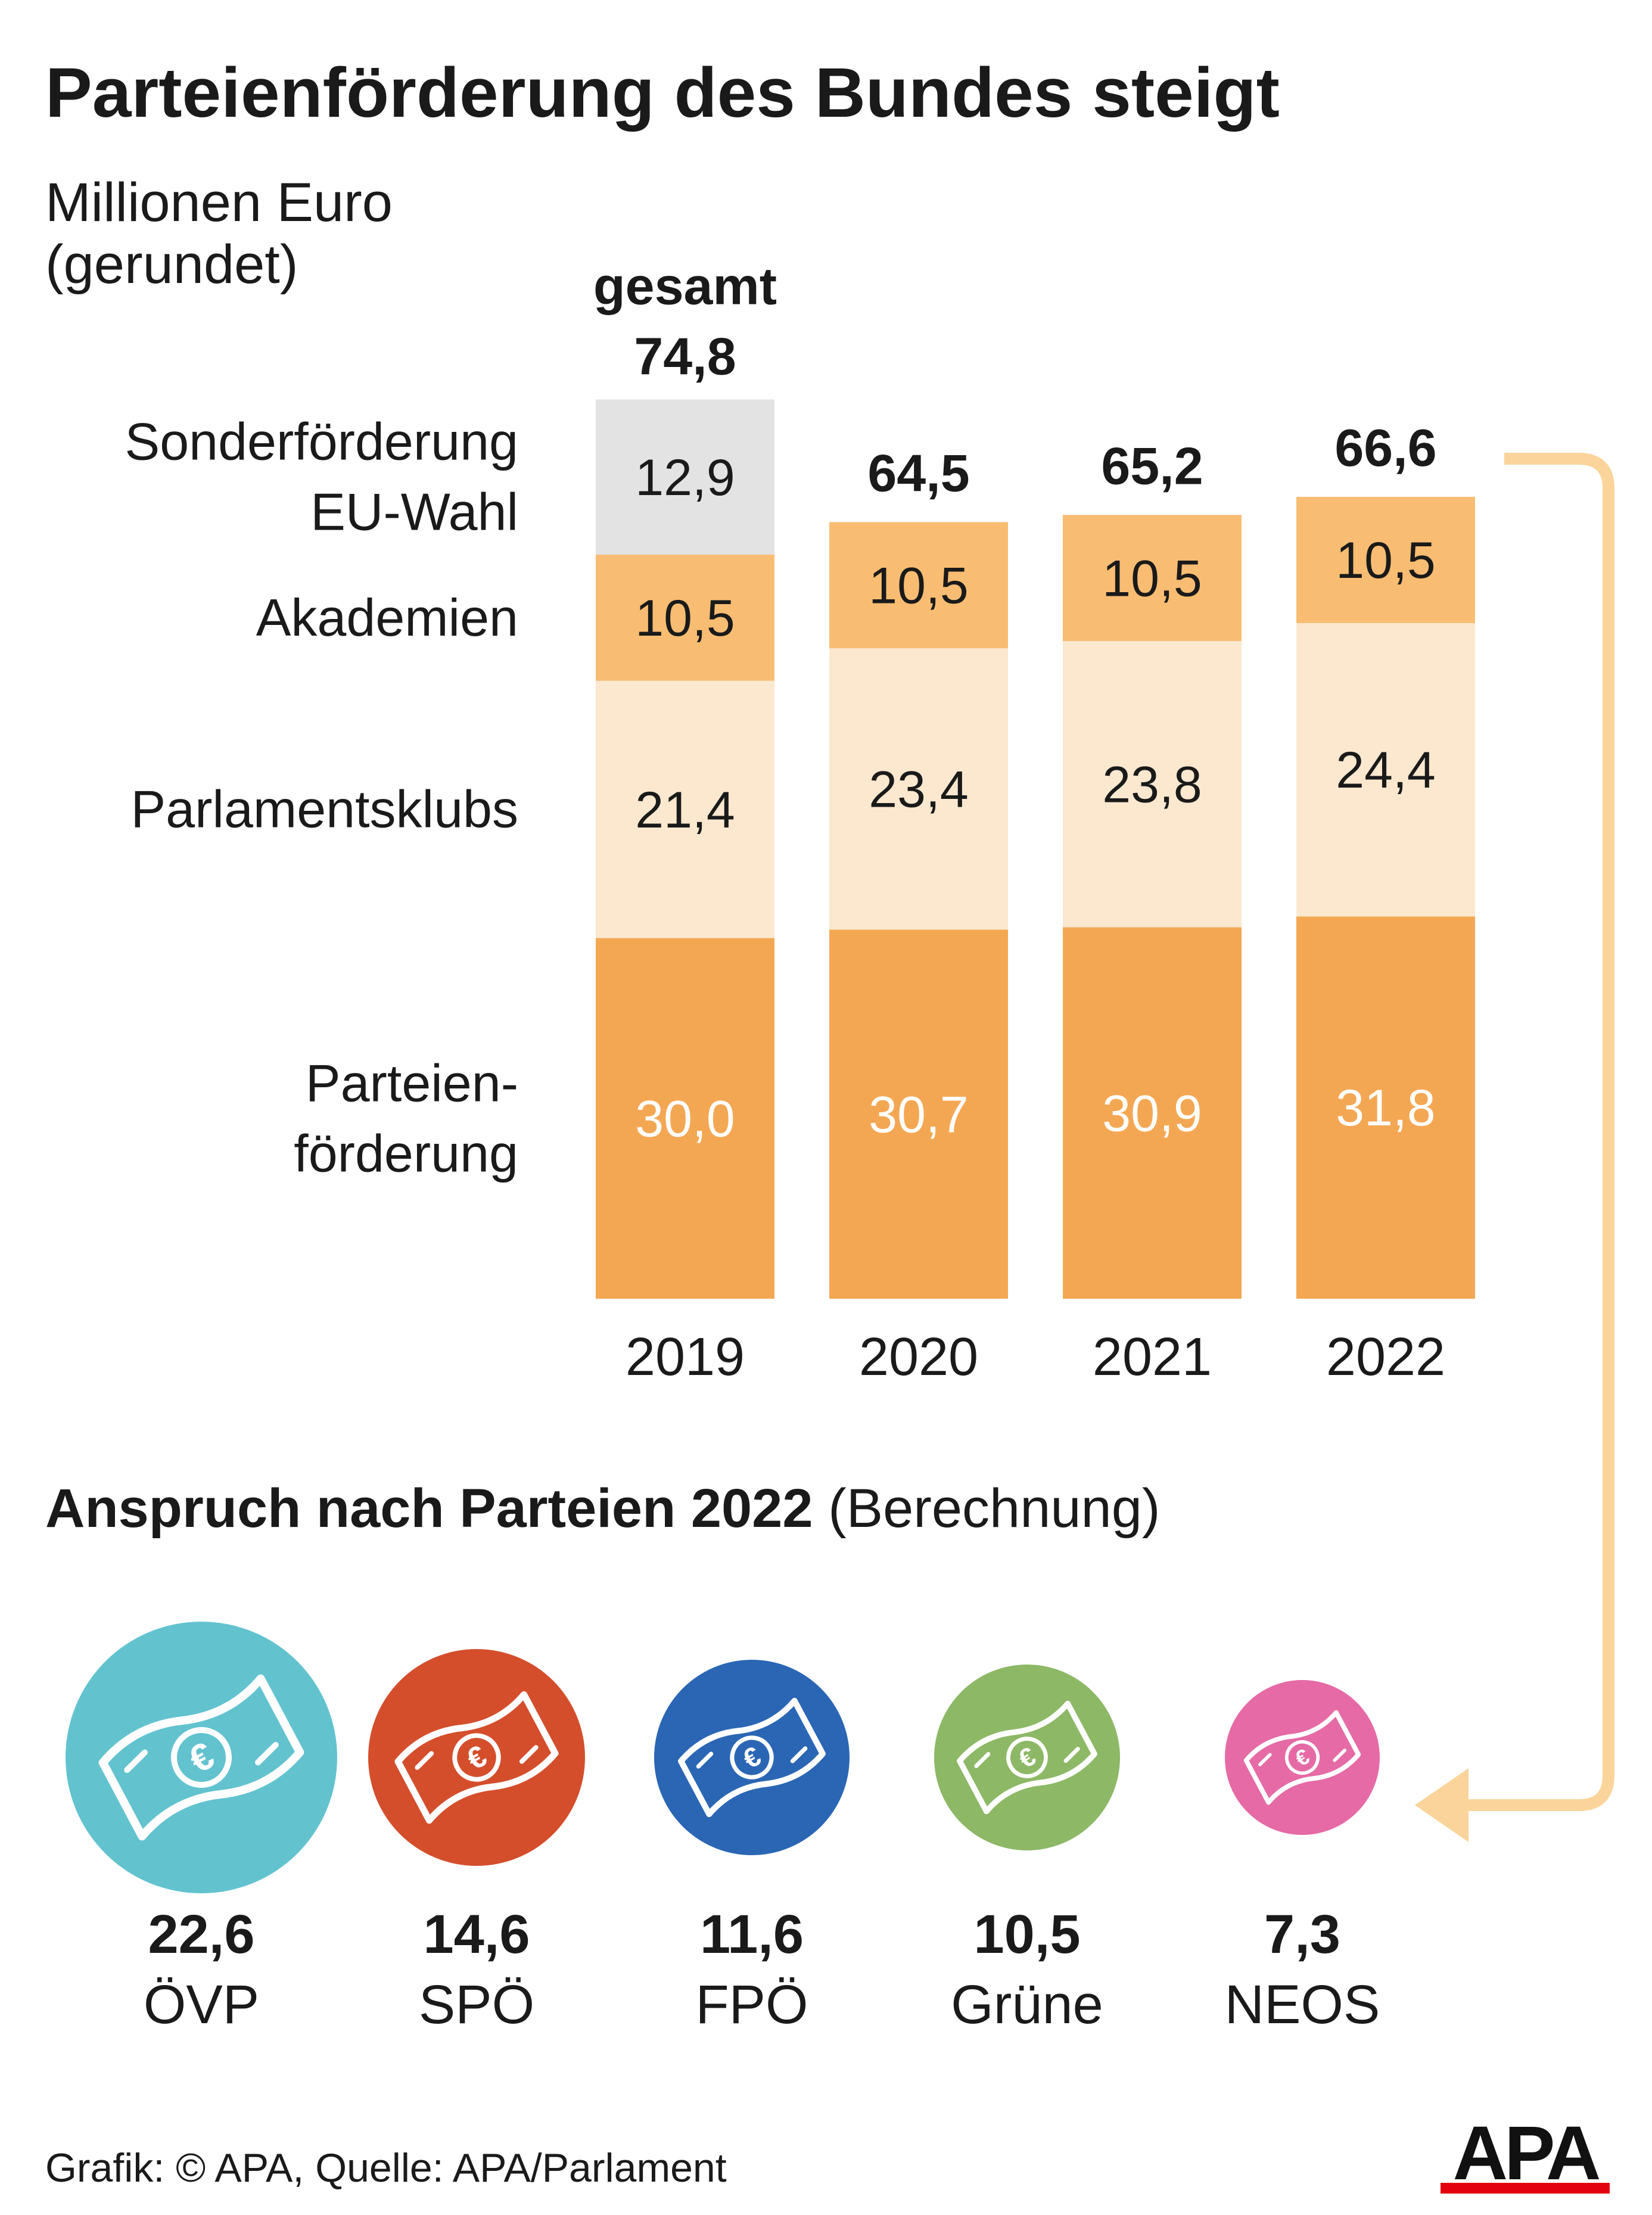  I want to click on party-name-NEOS: NEOS, so click(1302, 2004).